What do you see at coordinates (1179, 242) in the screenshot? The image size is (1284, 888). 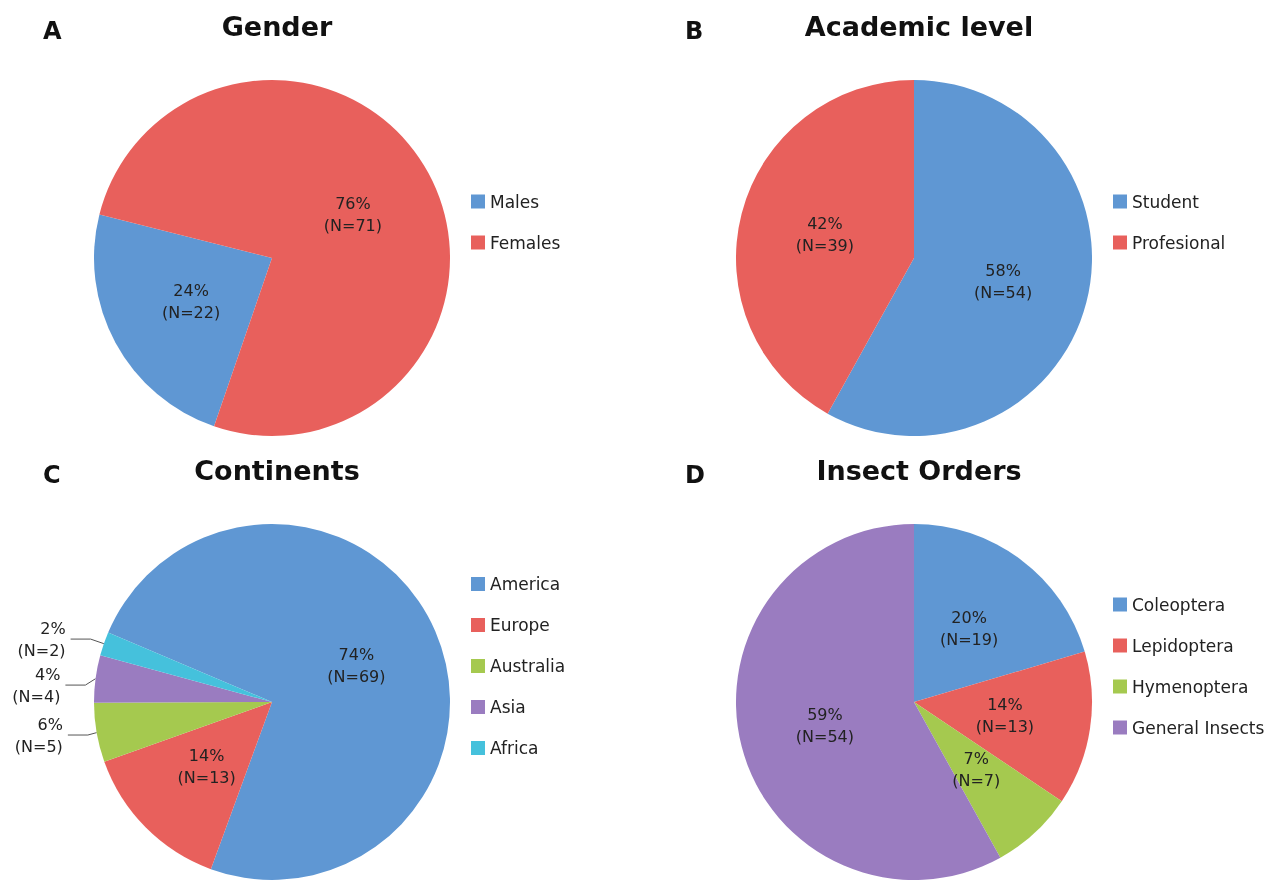 I see `legend-label: Profesional` at bounding box center [1179, 242].